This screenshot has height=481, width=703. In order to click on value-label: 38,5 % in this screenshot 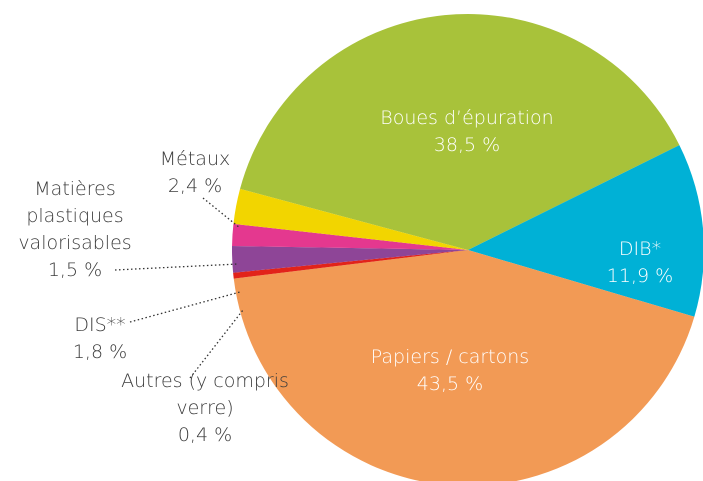, I will do `click(467, 145)`.